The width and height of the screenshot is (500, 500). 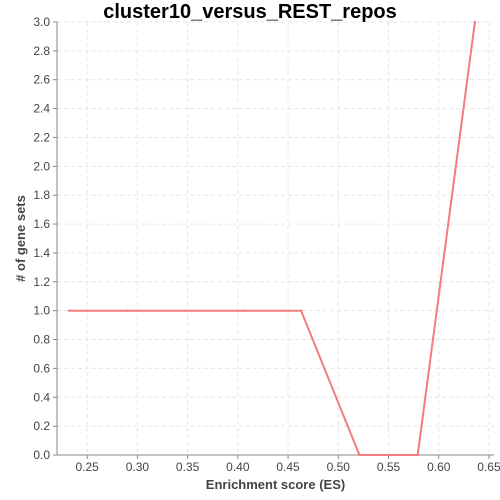 What do you see at coordinates (41, 282) in the screenshot?
I see `y-tick-label: 1.2` at bounding box center [41, 282].